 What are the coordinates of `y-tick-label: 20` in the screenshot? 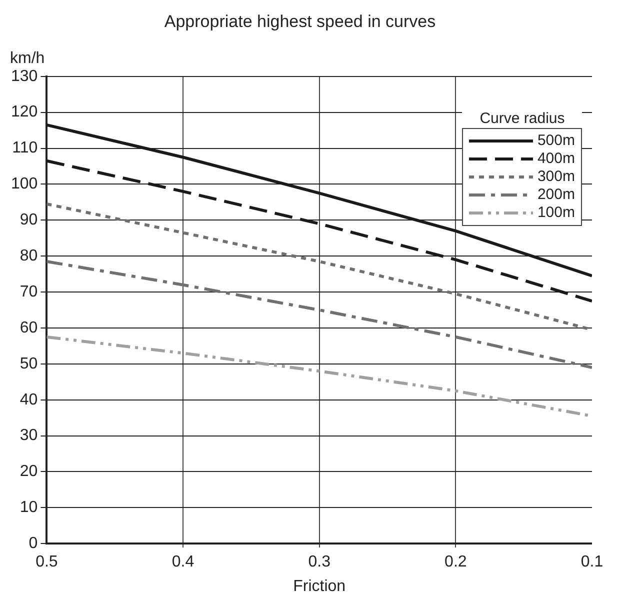 It's located at (29, 471).